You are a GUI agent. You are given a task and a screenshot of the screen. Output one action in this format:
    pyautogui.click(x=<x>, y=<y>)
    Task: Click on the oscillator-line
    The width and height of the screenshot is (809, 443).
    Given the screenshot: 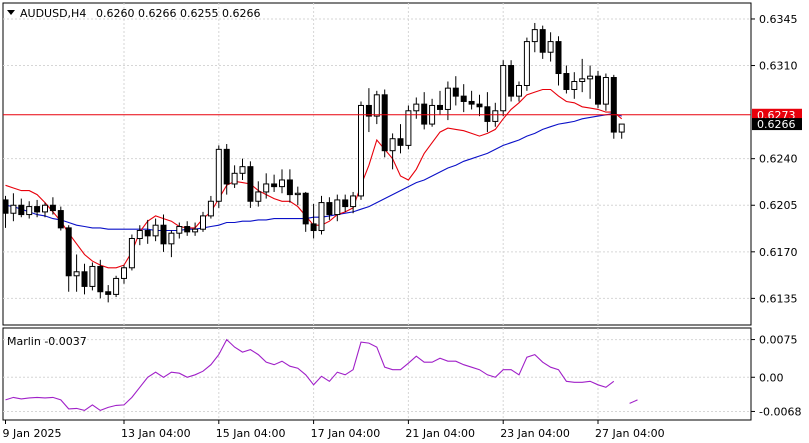 What is the action you would take?
    pyautogui.click(x=321, y=375)
    